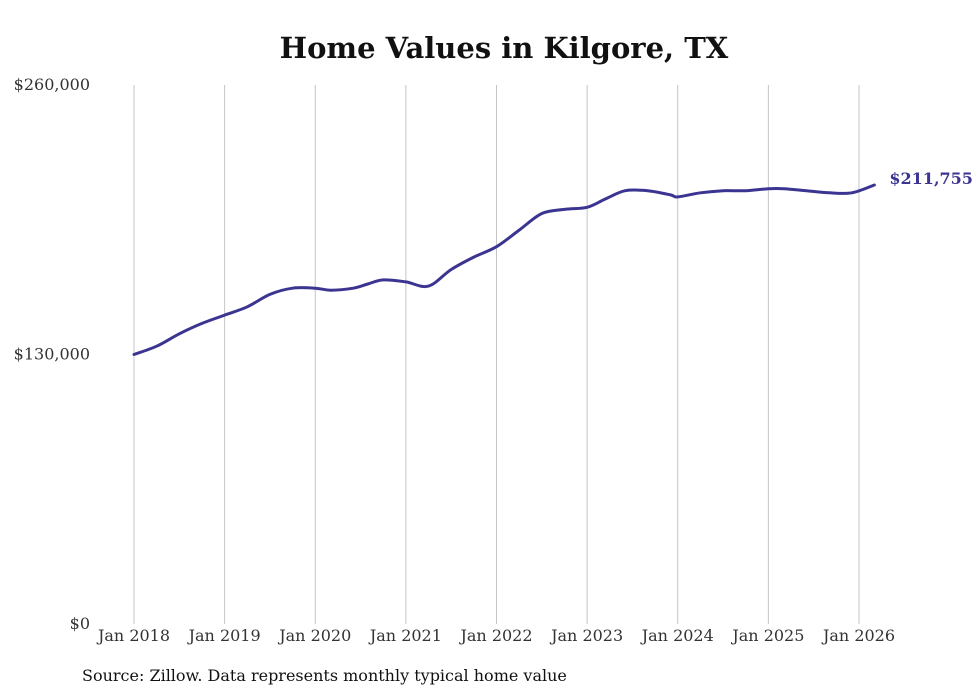 This screenshot has height=699, width=980. What do you see at coordinates (314, 635) in the screenshot?
I see `x-tick-label: Jan 2020` at bounding box center [314, 635].